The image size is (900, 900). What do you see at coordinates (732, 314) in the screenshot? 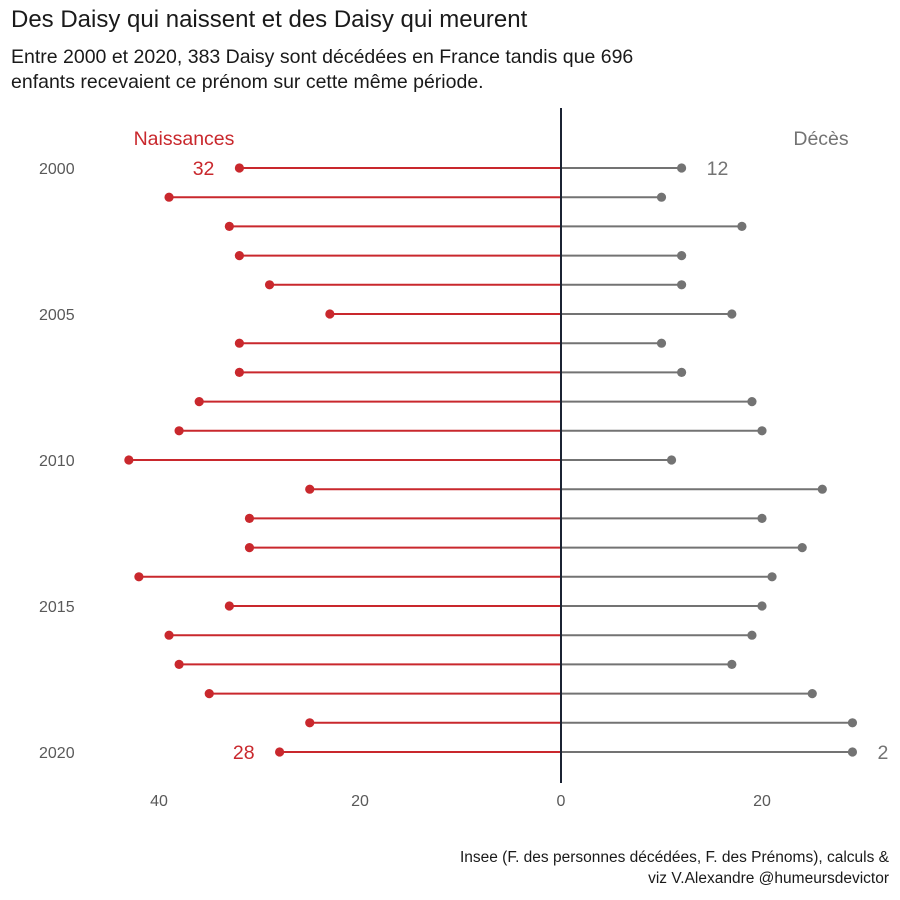
I see `deces-point-2005` at bounding box center [732, 314].